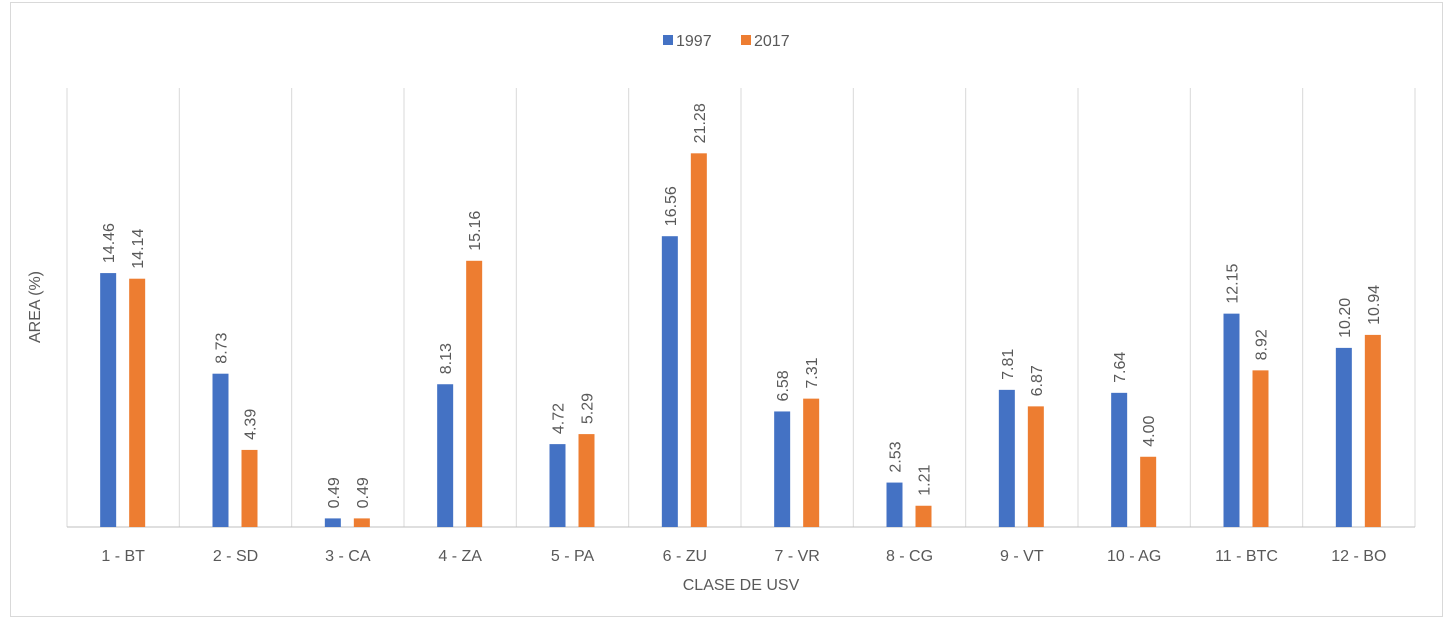 The height and width of the screenshot is (627, 1453). What do you see at coordinates (741, 585) in the screenshot?
I see `x-axis-label: CLASE DE USV` at bounding box center [741, 585].